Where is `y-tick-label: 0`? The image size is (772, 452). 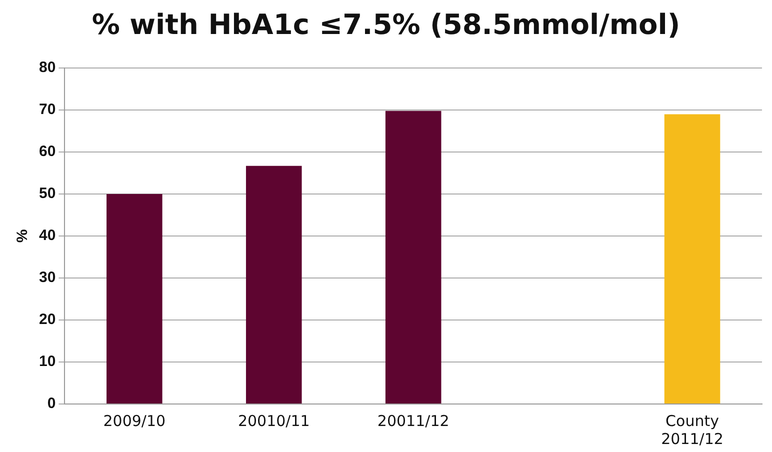 y-tick-label: 0 is located at coordinates (51, 403).